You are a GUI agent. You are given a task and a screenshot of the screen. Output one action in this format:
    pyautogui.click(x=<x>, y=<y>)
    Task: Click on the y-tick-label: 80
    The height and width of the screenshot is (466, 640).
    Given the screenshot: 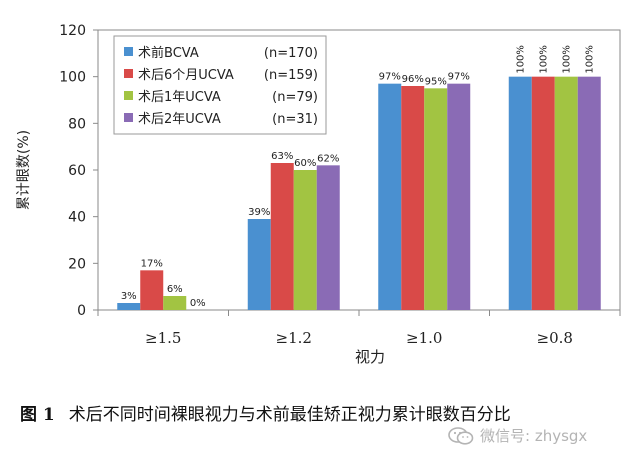 What is the action you would take?
    pyautogui.click(x=77, y=124)
    